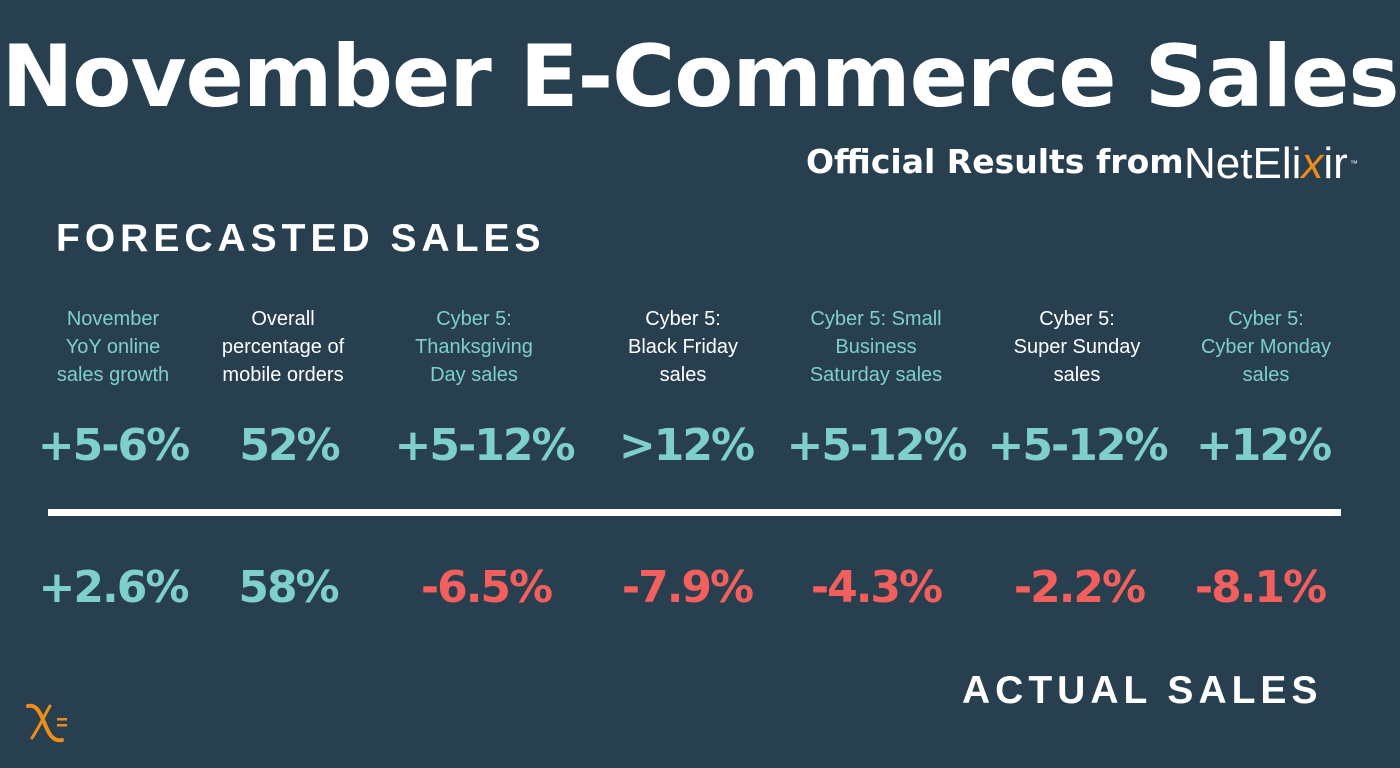  Describe the element at coordinates (113, 375) in the screenshot. I see `col-label-line: sales growth` at that location.